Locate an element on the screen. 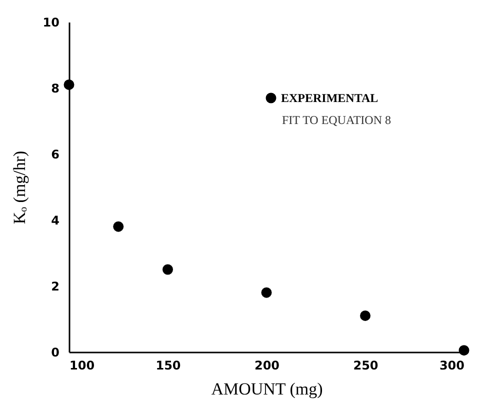 The height and width of the screenshot is (413, 497). y-tick-label: 10 is located at coordinates (51, 23).